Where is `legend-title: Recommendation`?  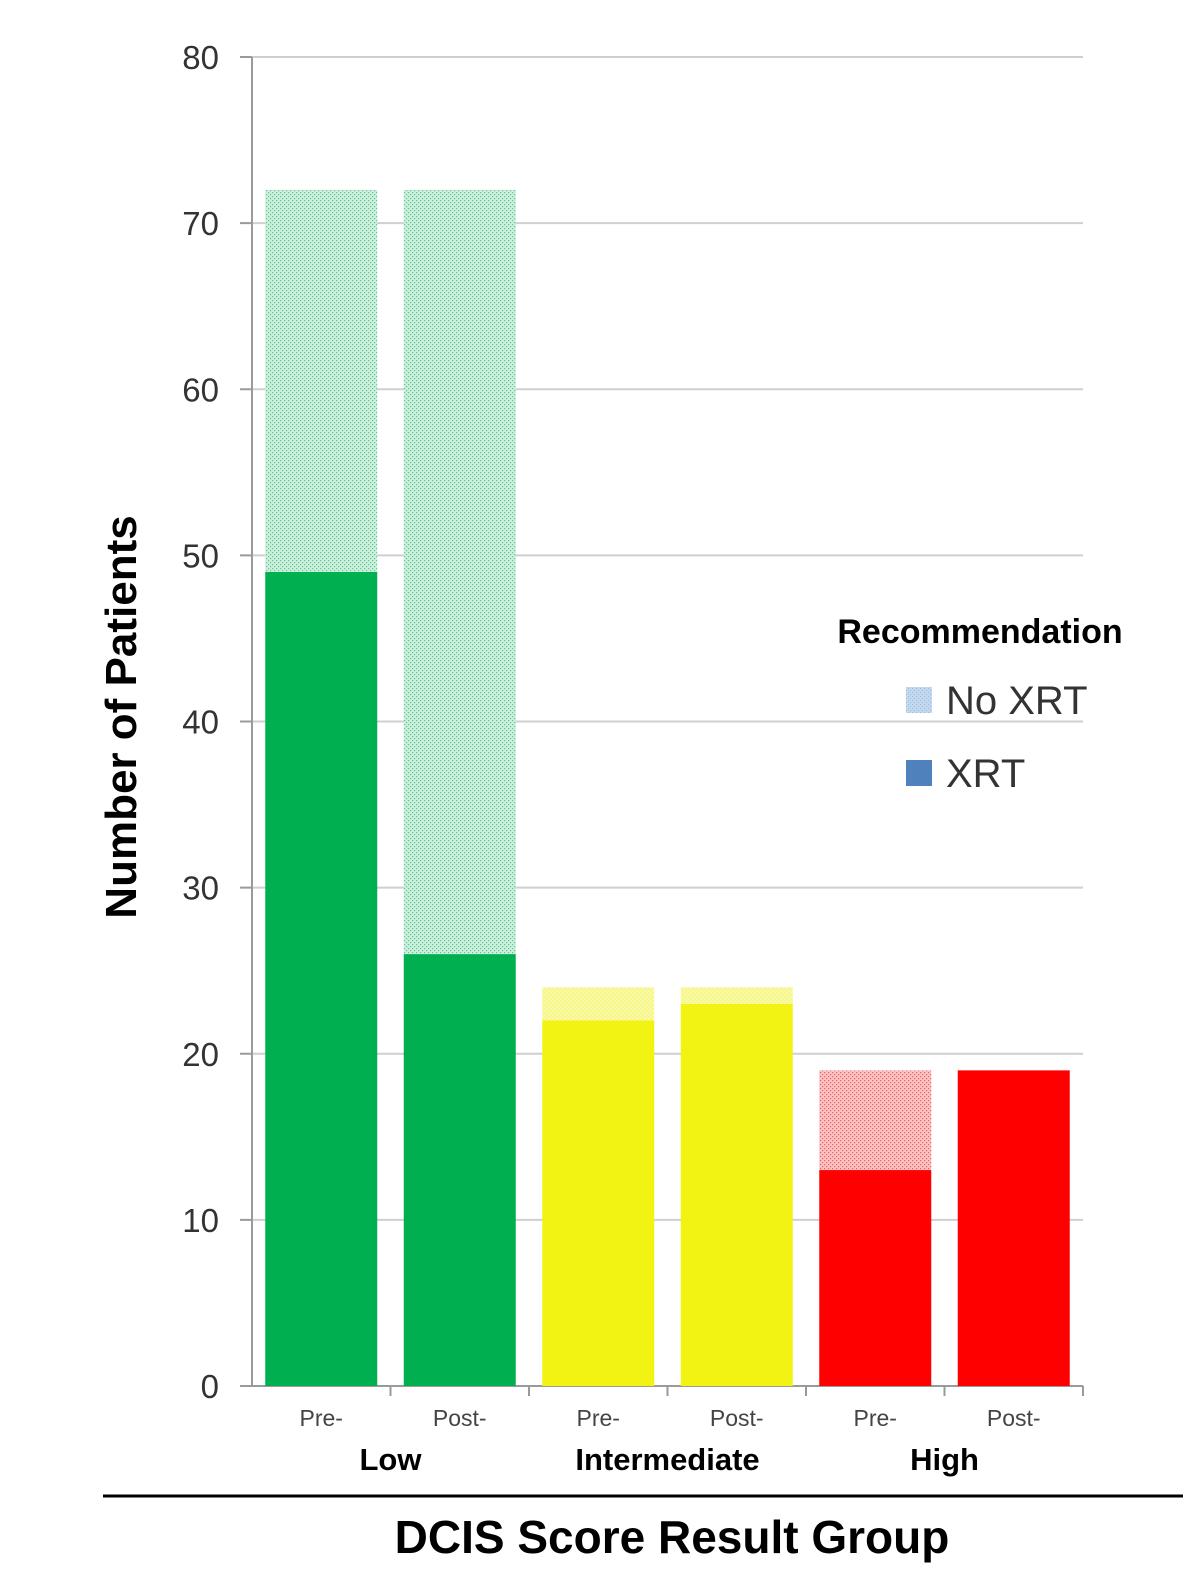 legend-title: Recommendation is located at coordinates (979, 632).